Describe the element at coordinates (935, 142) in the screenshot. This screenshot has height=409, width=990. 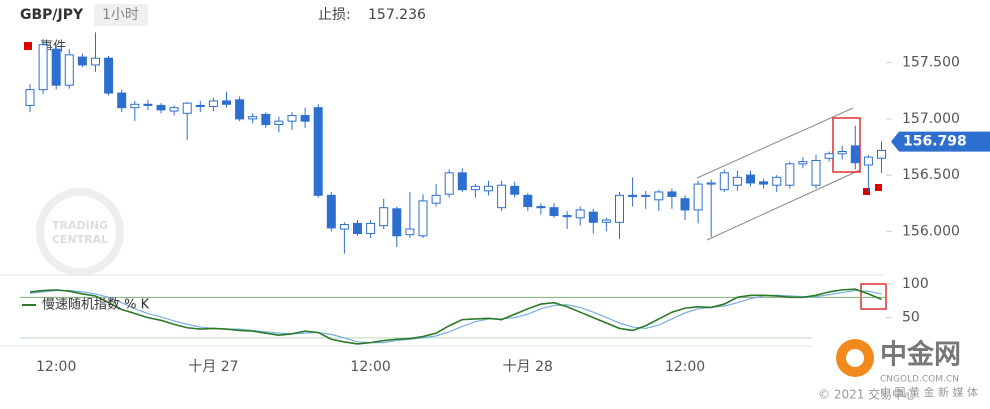
I see `last-price-label: 156.798` at that location.